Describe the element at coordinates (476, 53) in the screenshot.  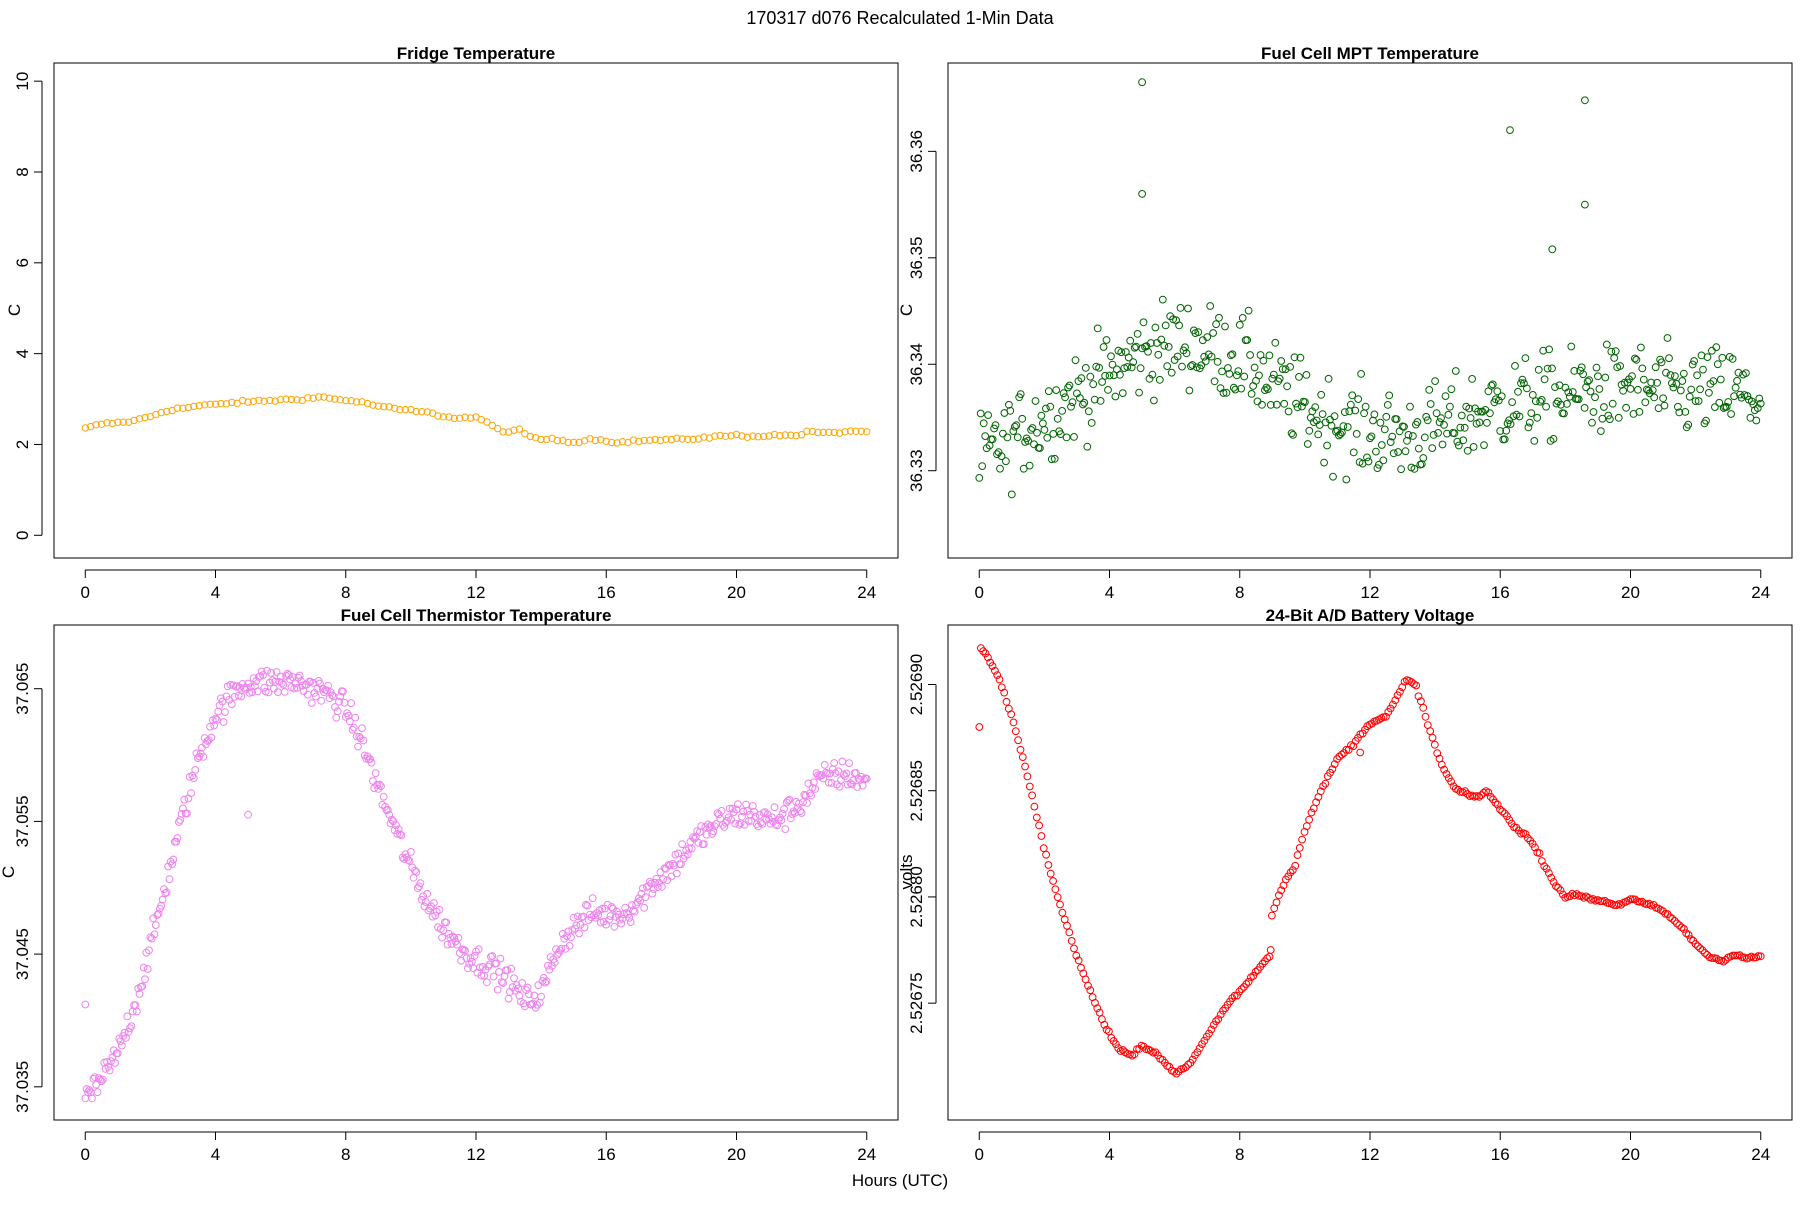
I see `panel-title: Fridge Temperature` at that location.